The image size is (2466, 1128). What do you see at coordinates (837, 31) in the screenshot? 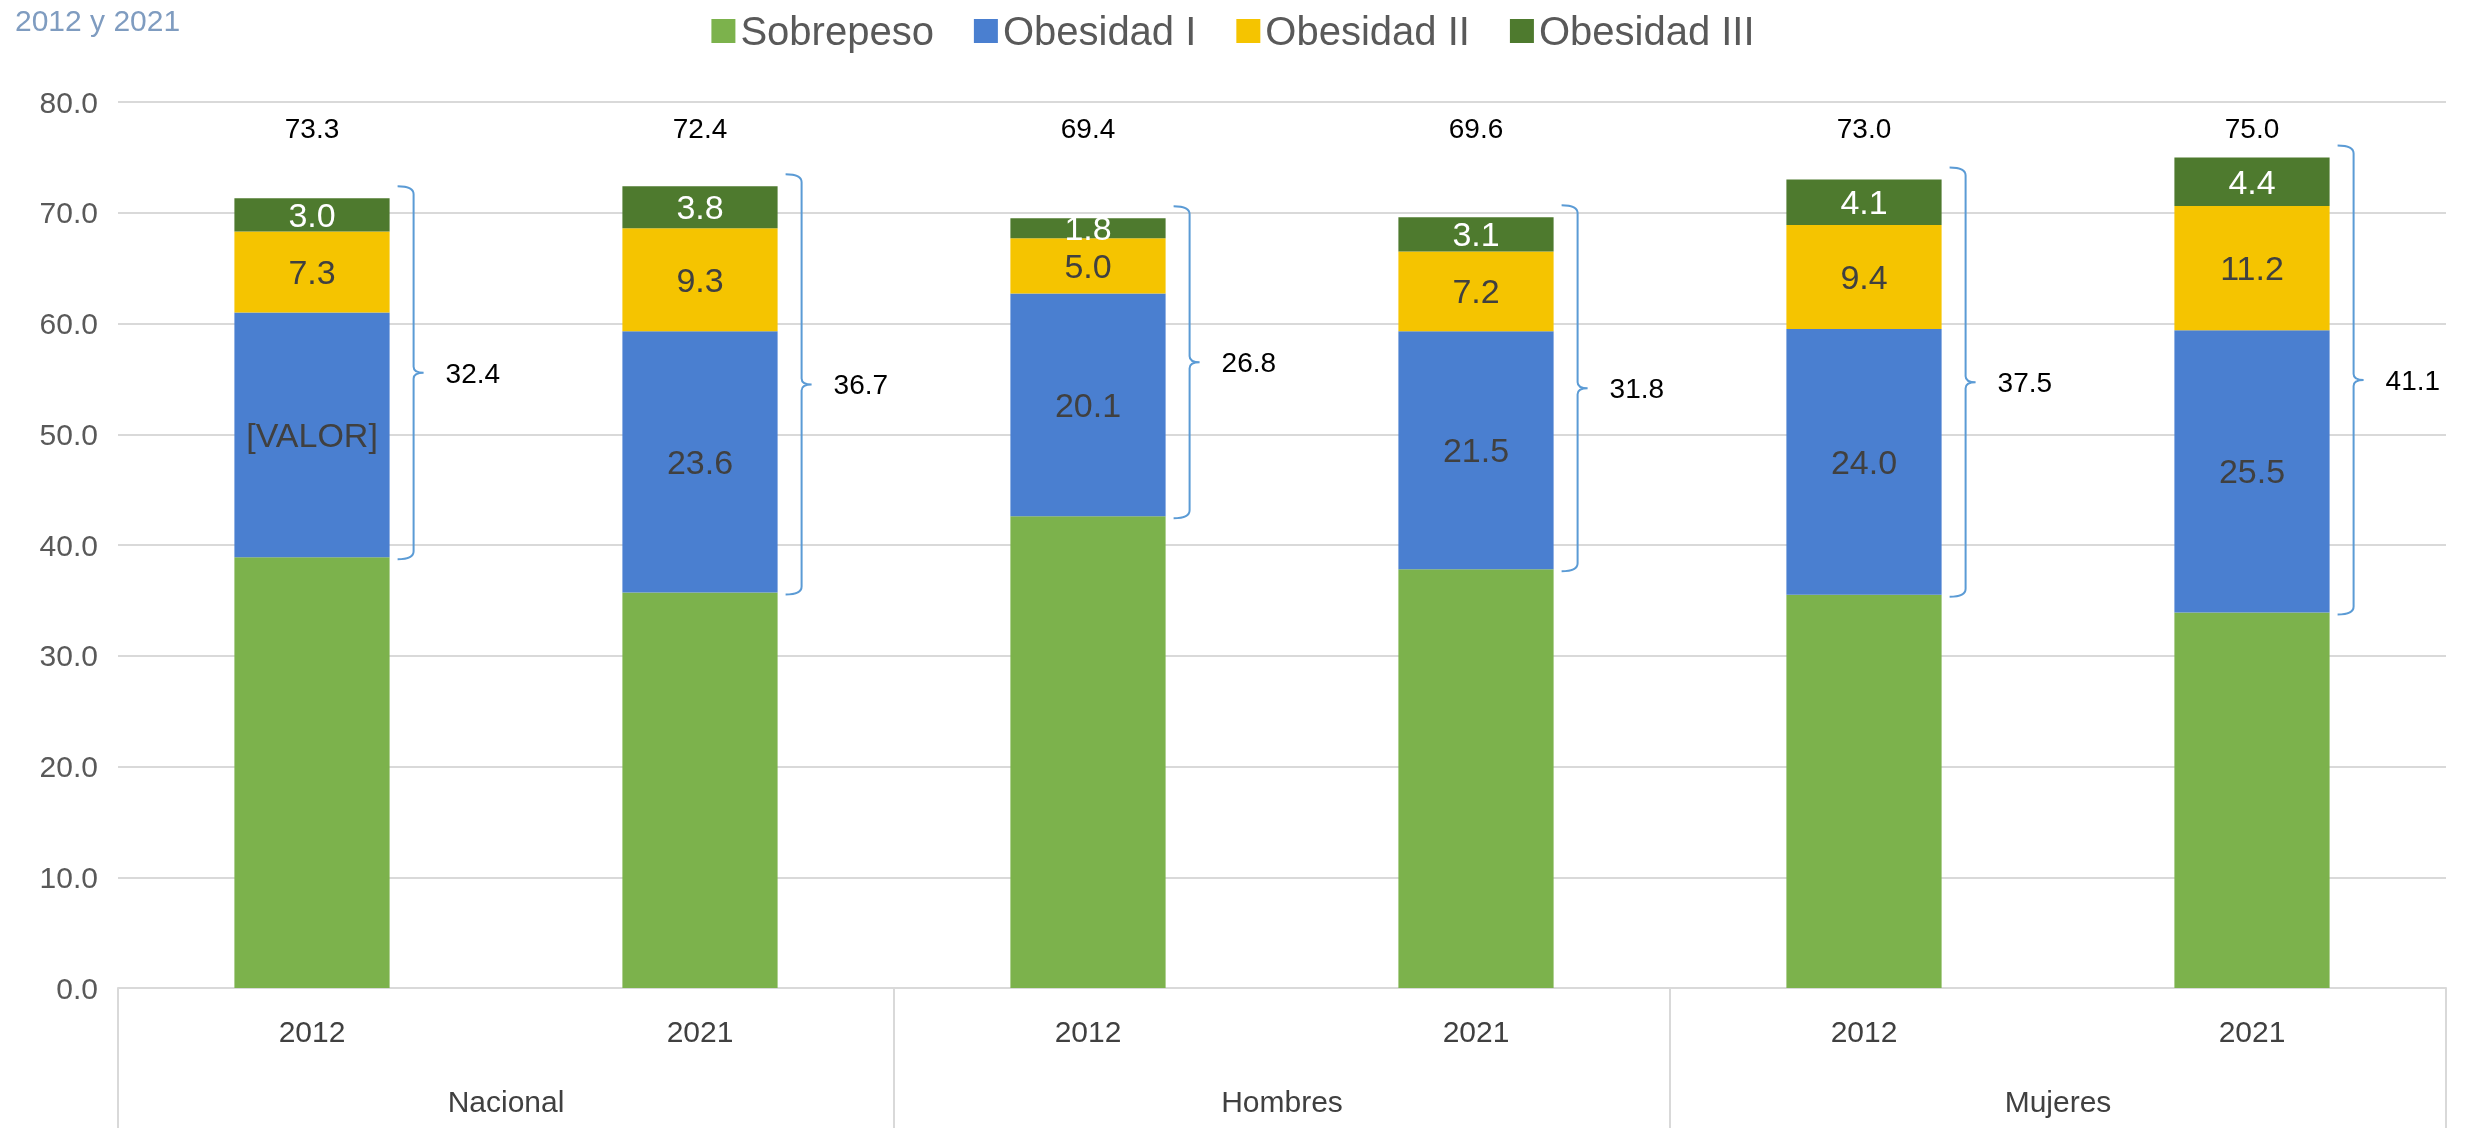
I see `legend-label: Sobrepeso` at bounding box center [837, 31].